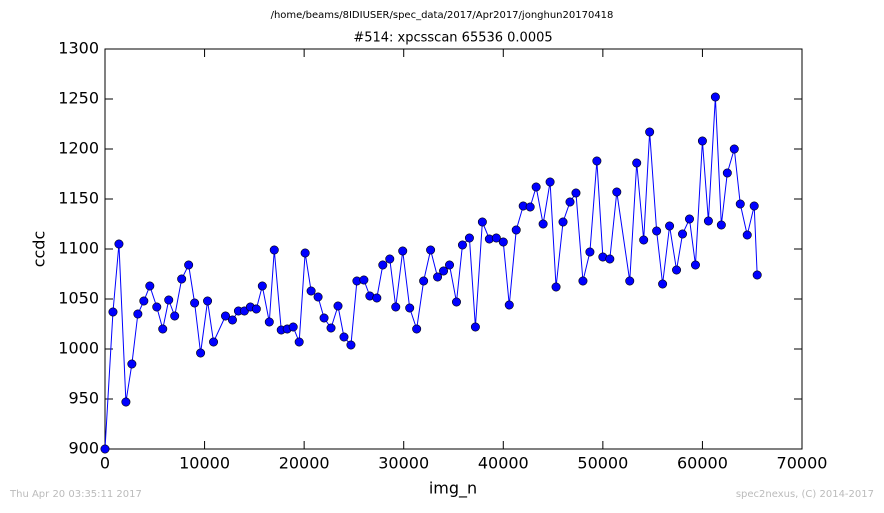 The image size is (884, 513). What do you see at coordinates (78, 298) in the screenshot?
I see `y-tick-label: 1050` at bounding box center [78, 298].